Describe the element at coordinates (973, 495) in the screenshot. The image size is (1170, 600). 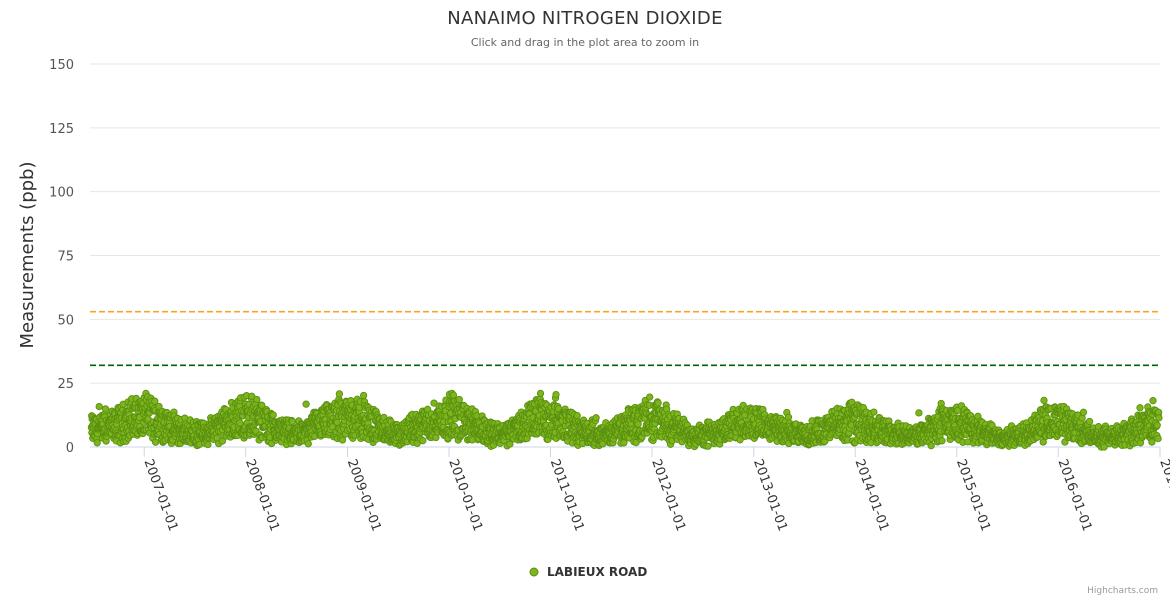
I see `x-tick-label-2015-01-01: 2015-01-01` at that location.